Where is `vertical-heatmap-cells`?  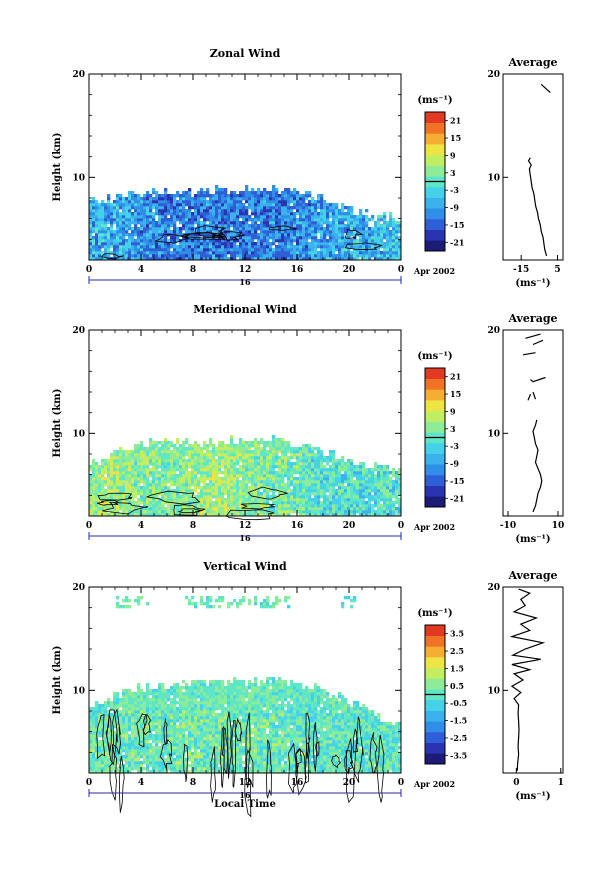 vertical-heatmap-cells is located at coordinates (245, 685).